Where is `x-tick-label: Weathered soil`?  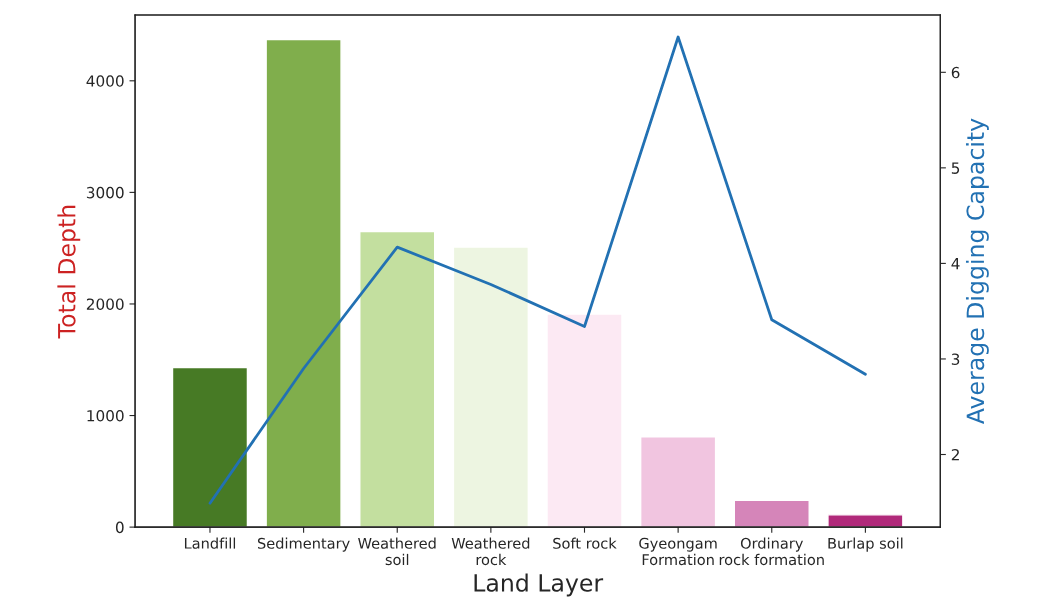
x-tick-label: Weathered soil is located at coordinates (397, 551).